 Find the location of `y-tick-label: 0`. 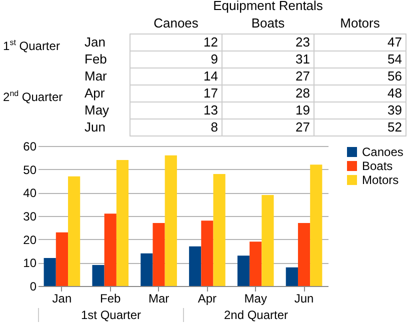

y-tick-label: 0 is located at coordinates (33, 287).